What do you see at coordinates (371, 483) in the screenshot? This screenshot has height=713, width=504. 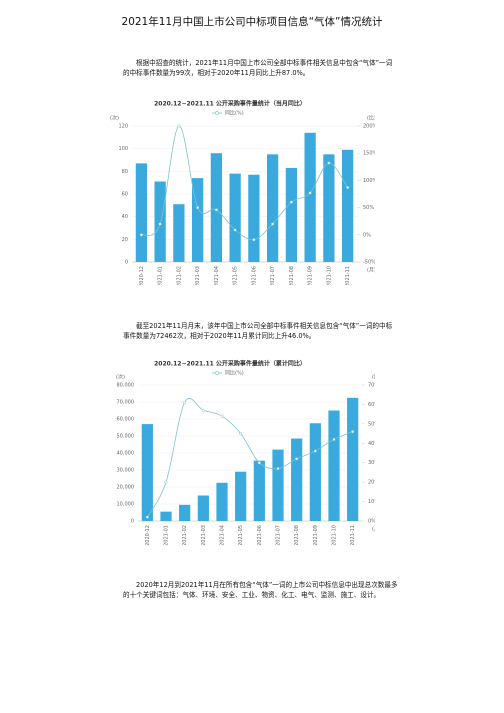 I see `y2-tick-label: 20%` at bounding box center [371, 483].